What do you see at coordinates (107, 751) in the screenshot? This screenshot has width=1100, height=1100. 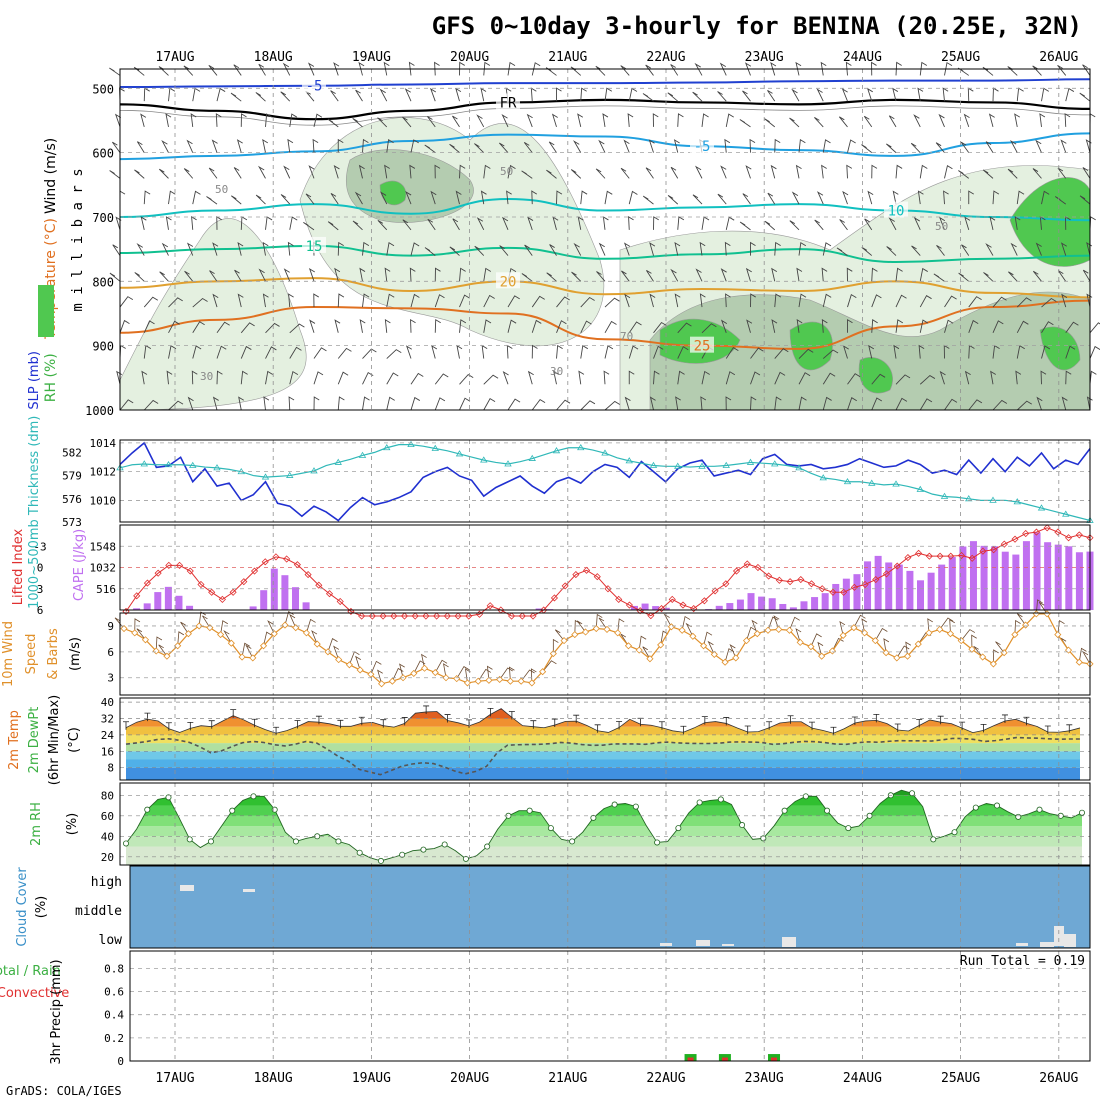 I see `temp-tick-label: 16` at bounding box center [107, 751].